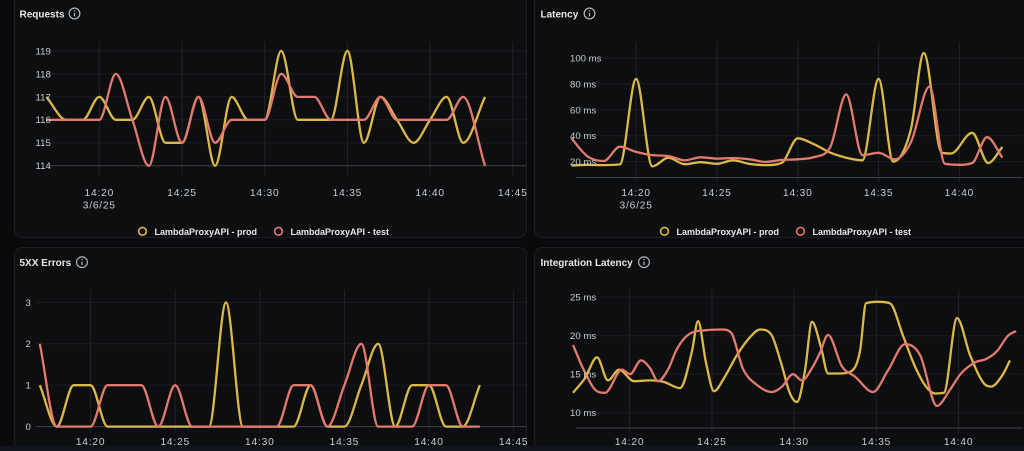 This screenshot has width=1024, height=451. I want to click on svg-text: 119, so click(43, 51).